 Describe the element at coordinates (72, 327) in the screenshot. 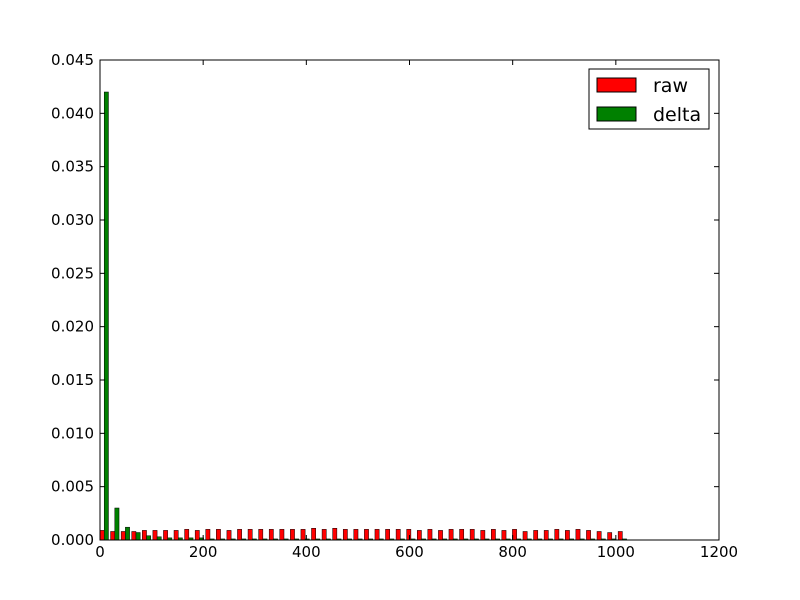

I see `y-tick-label-4: 0.020` at that location.